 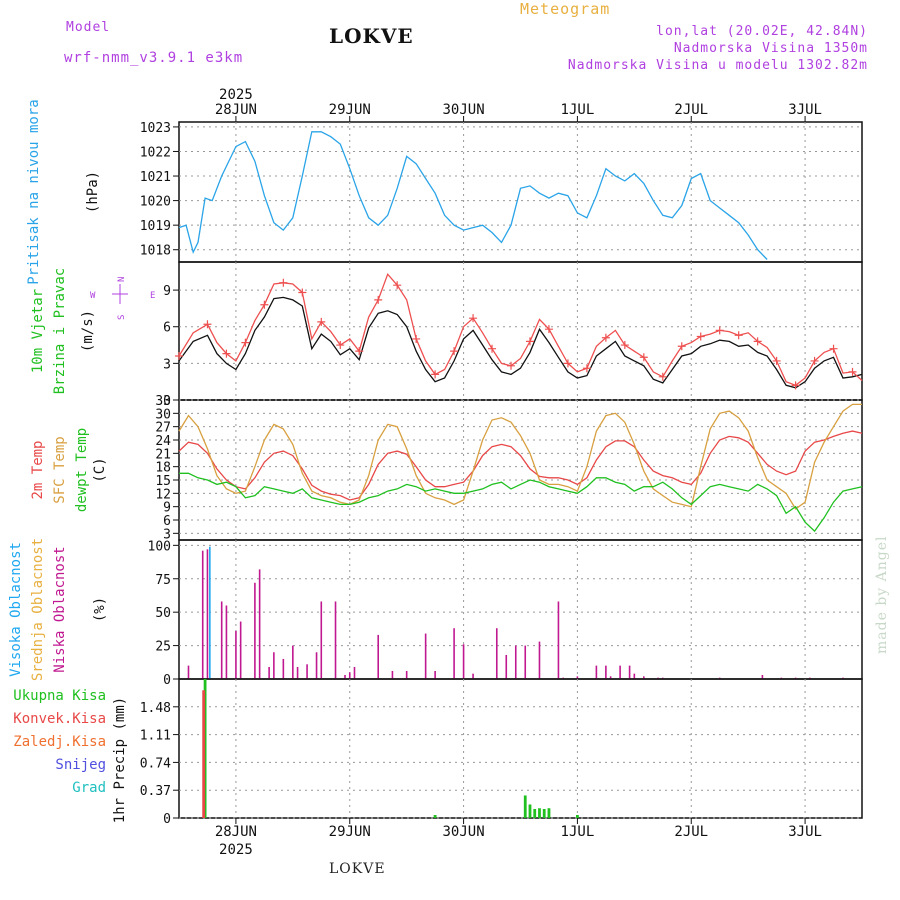 I want to click on year-label-top: 2025, so click(x=236, y=95).